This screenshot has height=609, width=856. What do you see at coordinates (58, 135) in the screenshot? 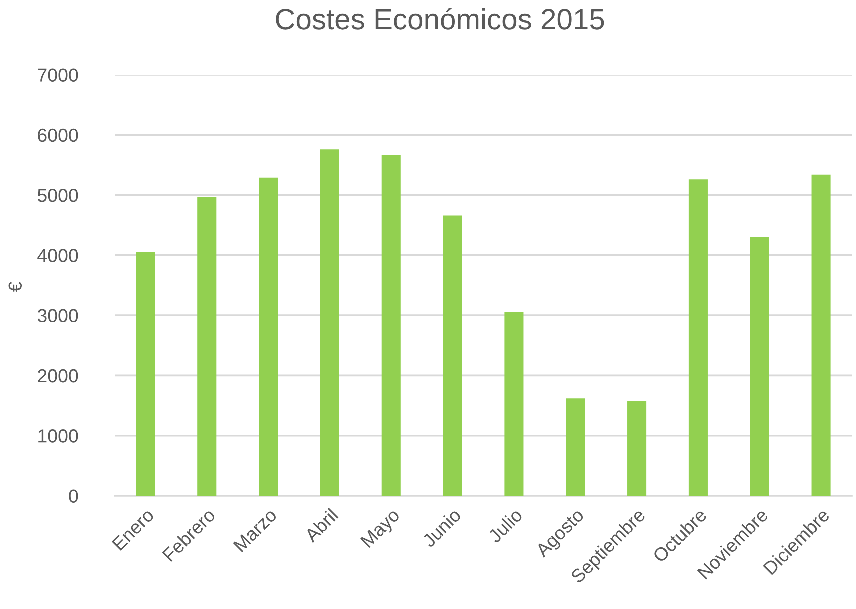
I see `y-tick-label: 6000` at bounding box center [58, 135].